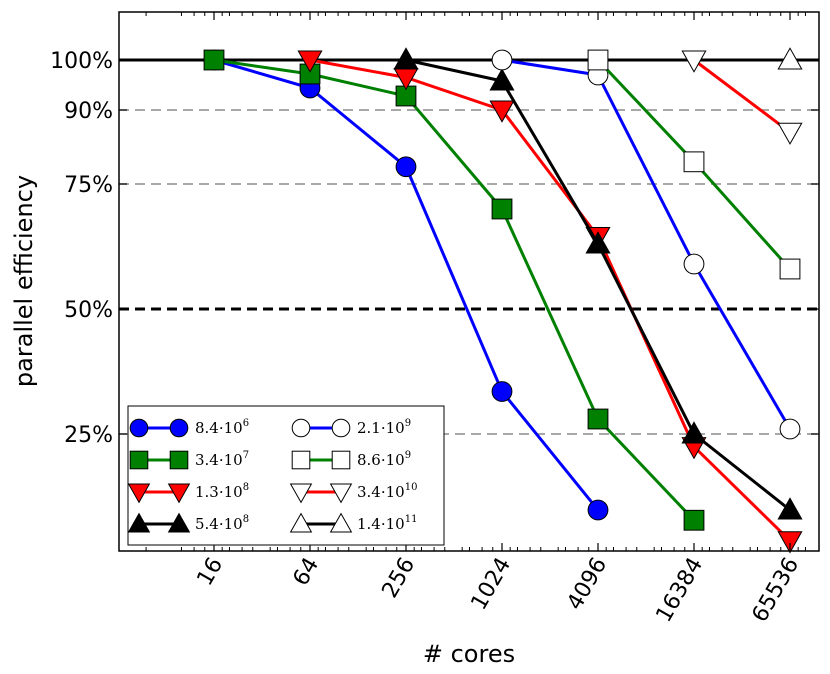 The image size is (830, 674). I want to click on y-tick-label: 100%, so click(81, 61).